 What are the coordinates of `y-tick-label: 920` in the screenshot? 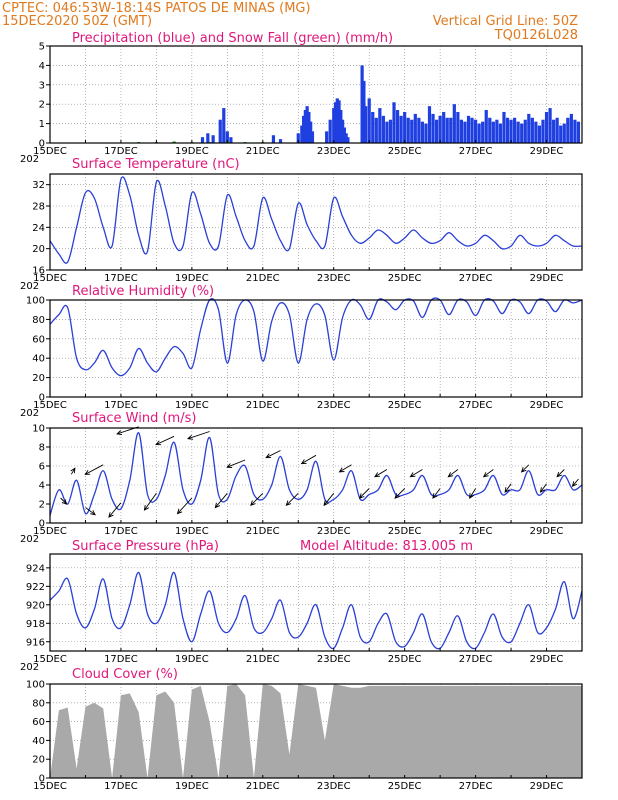 It's located at (35, 605).